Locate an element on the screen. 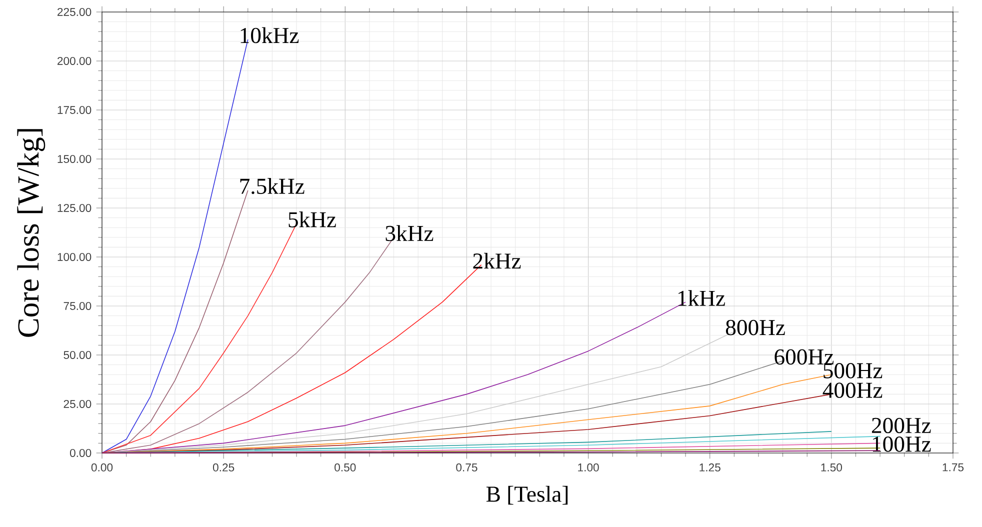 This screenshot has width=982, height=527. y-tick-label: 225.00 is located at coordinates (75, 12).